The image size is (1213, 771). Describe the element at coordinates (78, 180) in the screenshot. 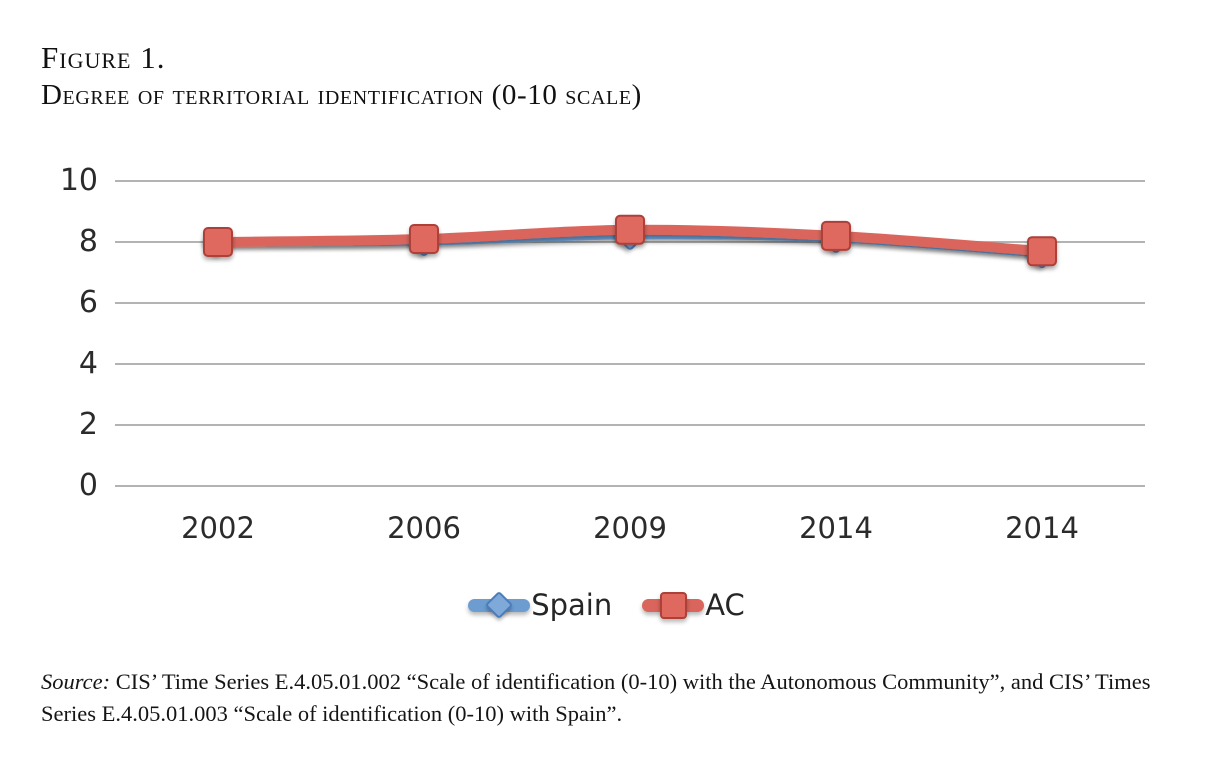

I see `y-tick-label: 10` at that location.